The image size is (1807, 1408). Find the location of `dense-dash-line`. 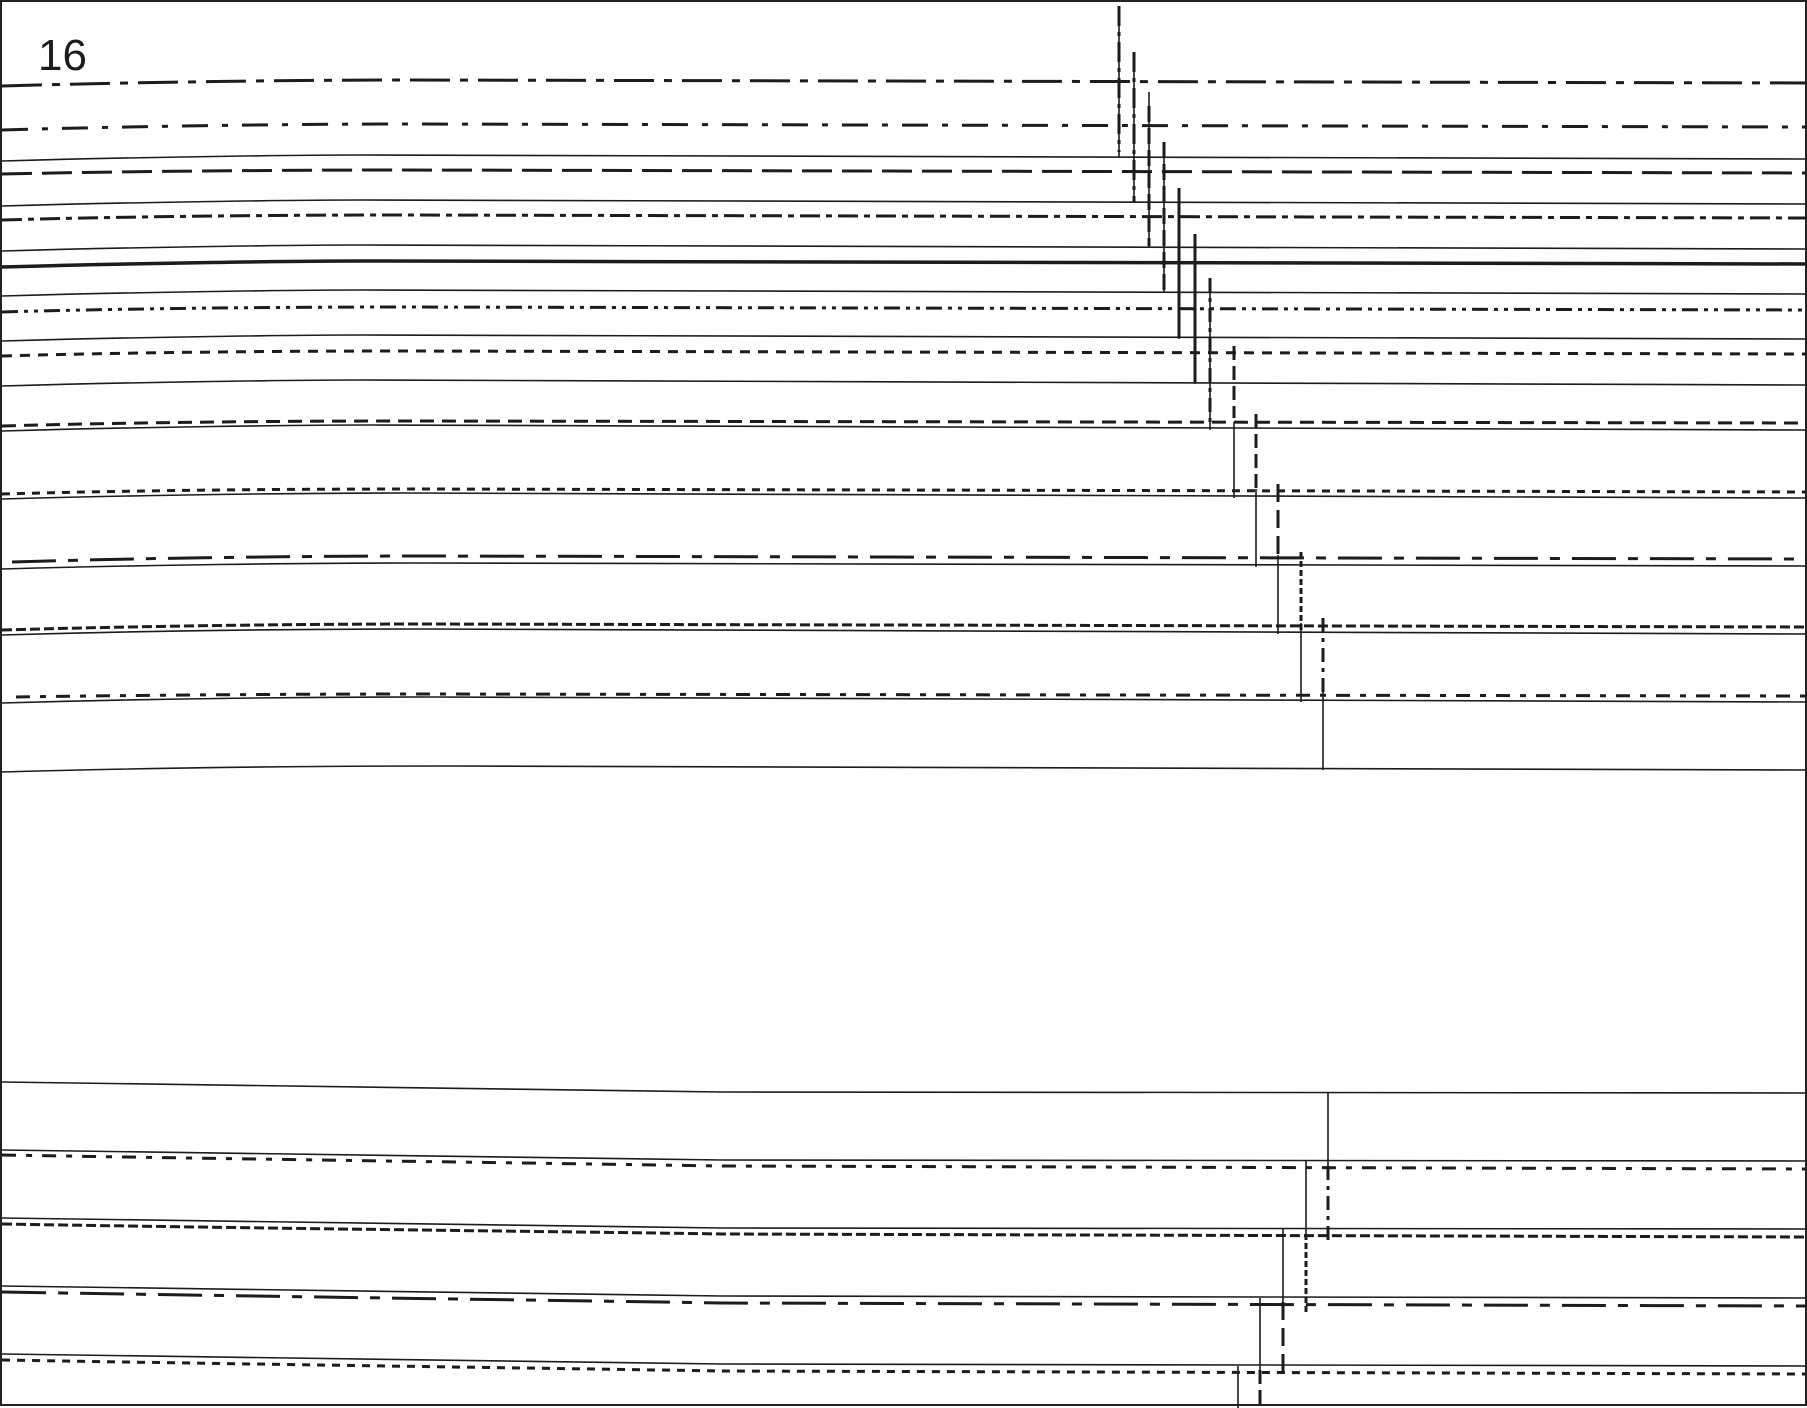

dense-dash-line is located at coordinates (904, 627).